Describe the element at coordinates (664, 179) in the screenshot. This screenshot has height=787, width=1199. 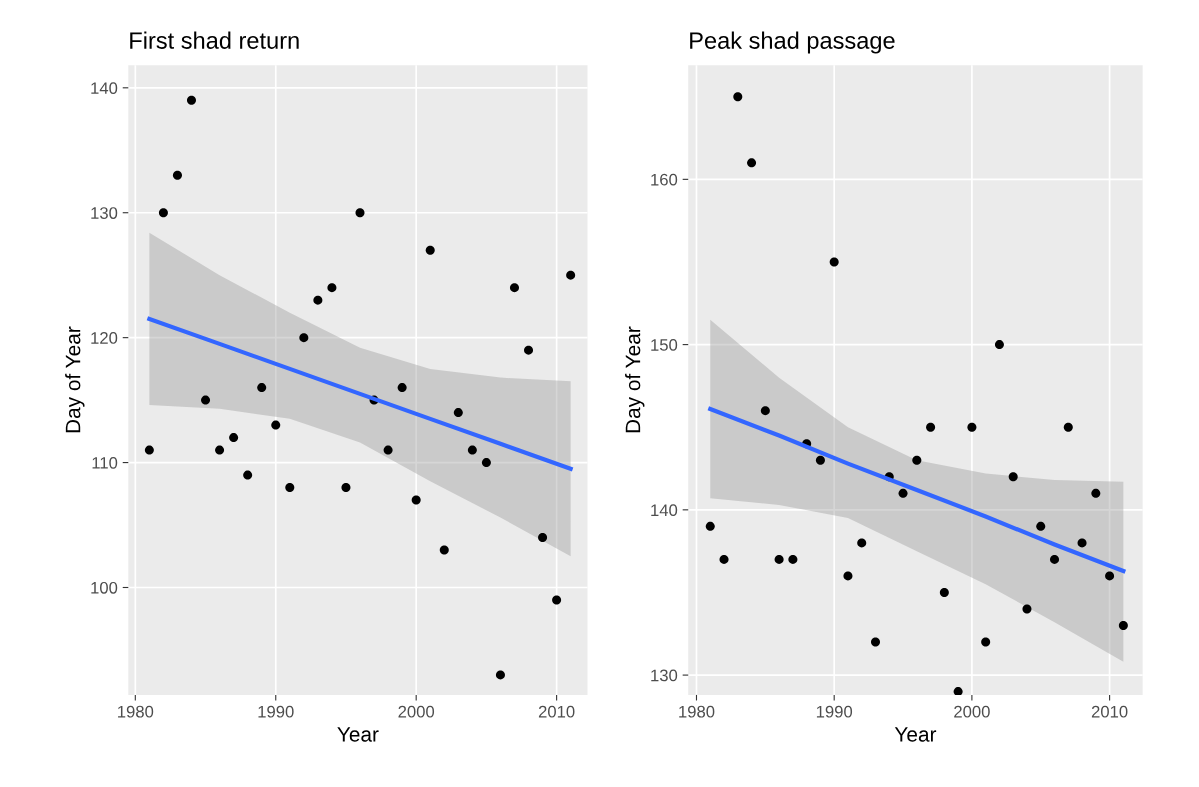
I see `y-tick-label: 160` at that location.